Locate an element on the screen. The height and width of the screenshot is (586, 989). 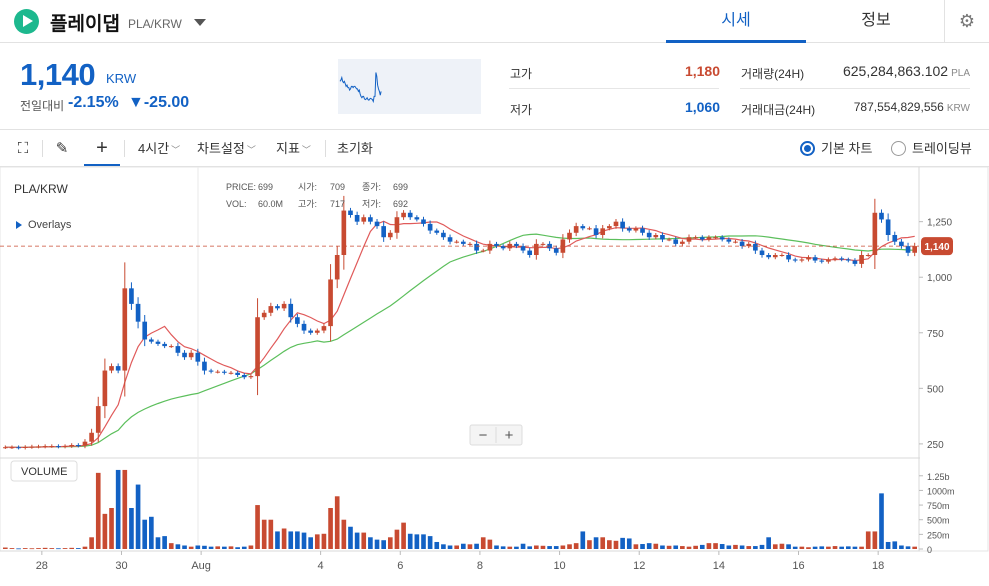
top-header: 플레이댑 PLA/KRW 시세 정보 ⚙ is located at coordinates (494, 21).